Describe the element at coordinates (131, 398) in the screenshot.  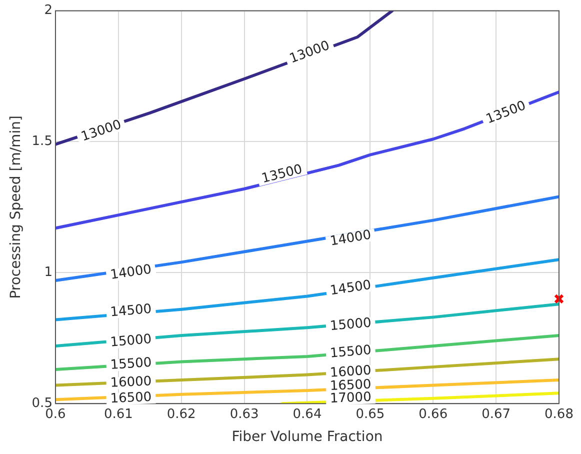
I see `annotation: 16500` at that location.